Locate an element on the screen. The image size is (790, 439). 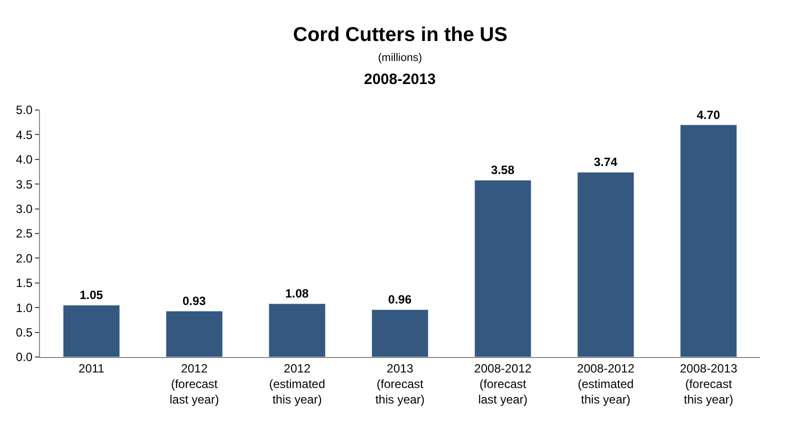
y-tick-label: 2.0 is located at coordinates (24, 258).